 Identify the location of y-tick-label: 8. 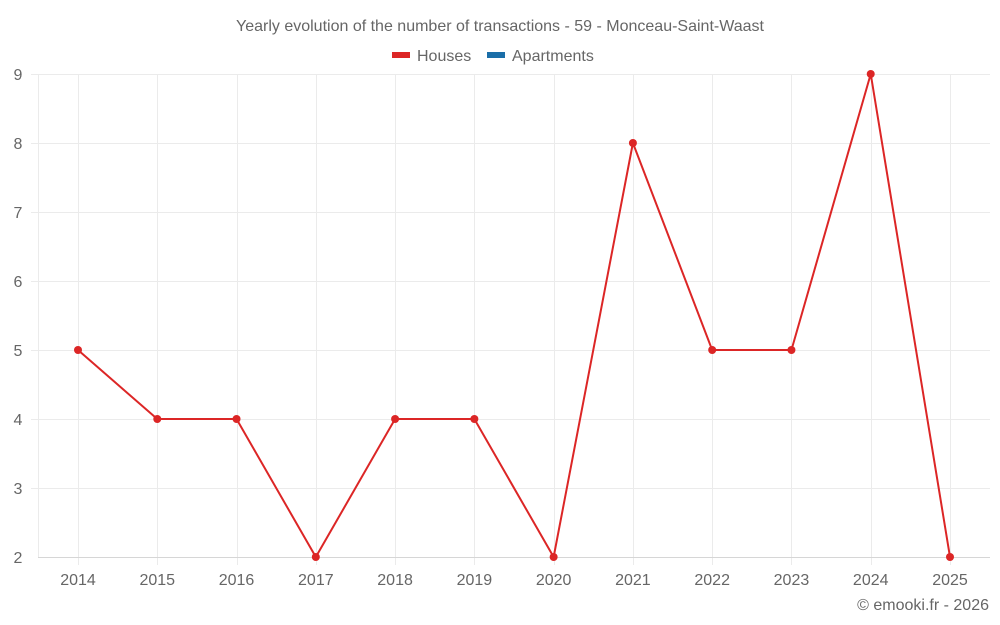
(18, 144).